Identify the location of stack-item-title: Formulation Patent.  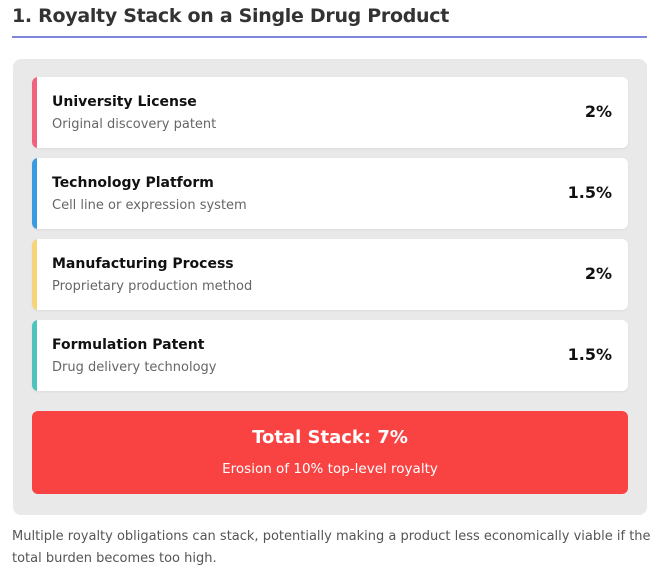
(128, 345).